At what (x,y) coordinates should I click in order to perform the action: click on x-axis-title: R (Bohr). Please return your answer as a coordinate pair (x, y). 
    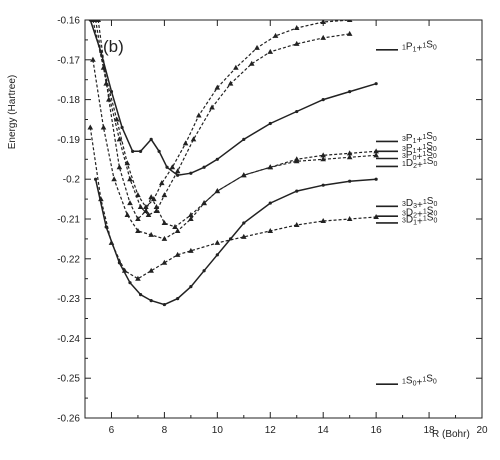
    Looking at the image, I should click on (451, 434).